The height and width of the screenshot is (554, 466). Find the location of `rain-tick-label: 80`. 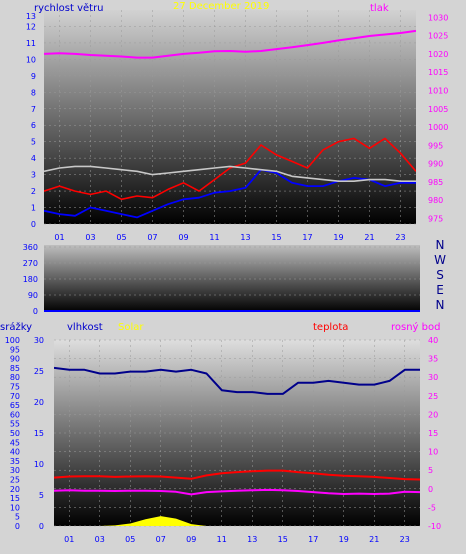

rain-tick-label: 80 is located at coordinates (15, 377).